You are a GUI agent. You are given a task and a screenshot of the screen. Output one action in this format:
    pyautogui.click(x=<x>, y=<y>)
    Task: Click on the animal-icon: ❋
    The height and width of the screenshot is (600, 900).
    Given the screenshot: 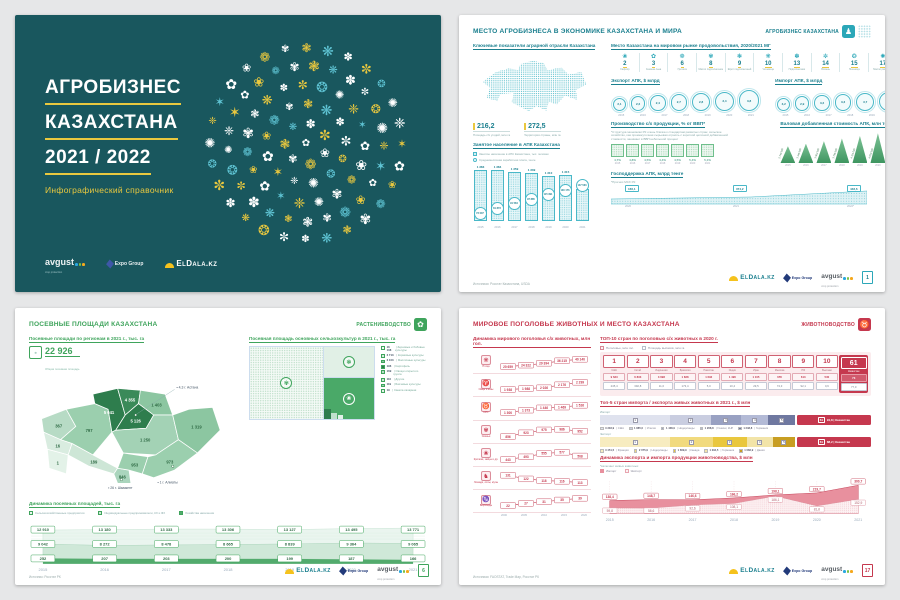 What is the action you would take?
    pyautogui.click(x=486, y=360)
    